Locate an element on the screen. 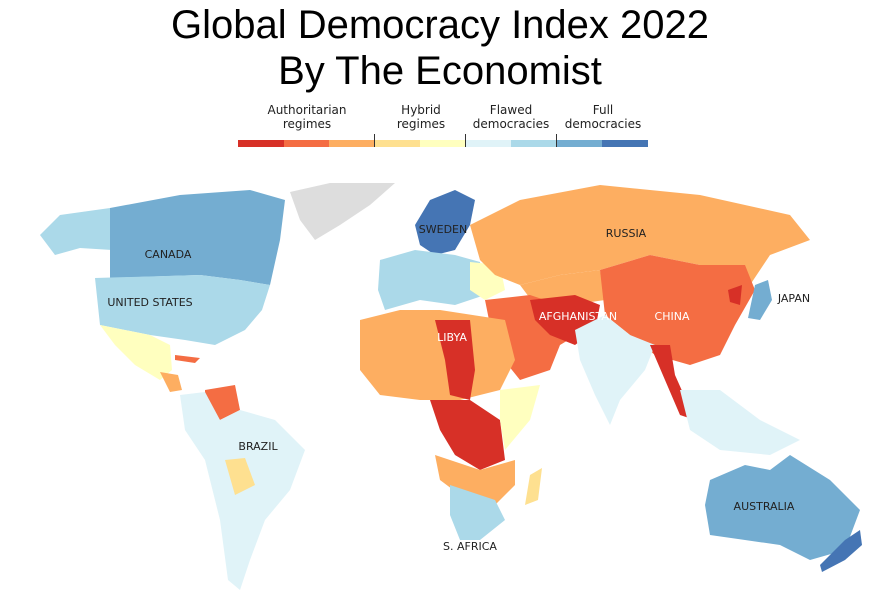 This screenshot has height=590, width=880. mexico is located at coordinates (136, 352).